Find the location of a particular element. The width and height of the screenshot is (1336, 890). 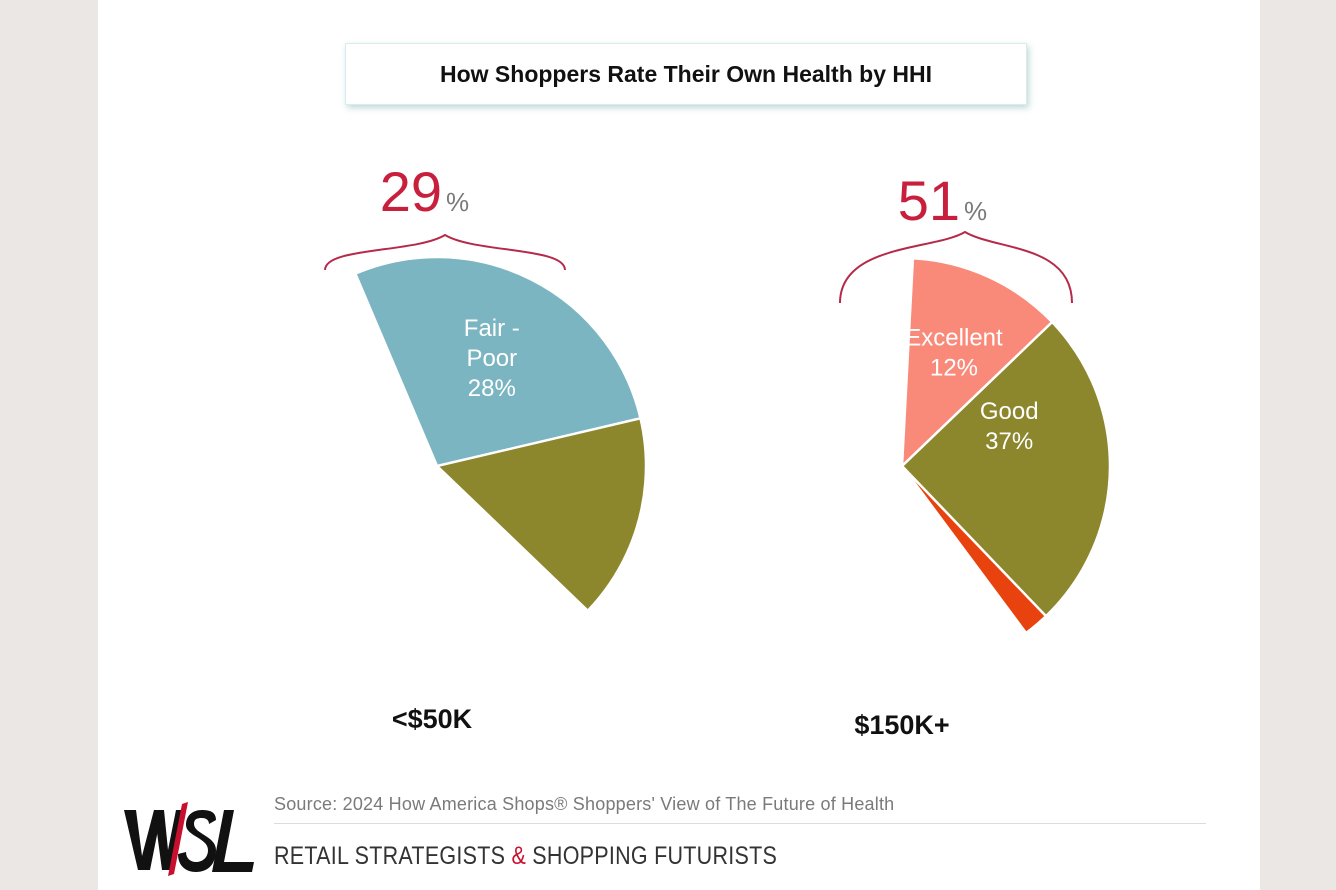

slice-label-fair-poor: Fair -Poor 28% is located at coordinates (492, 358).